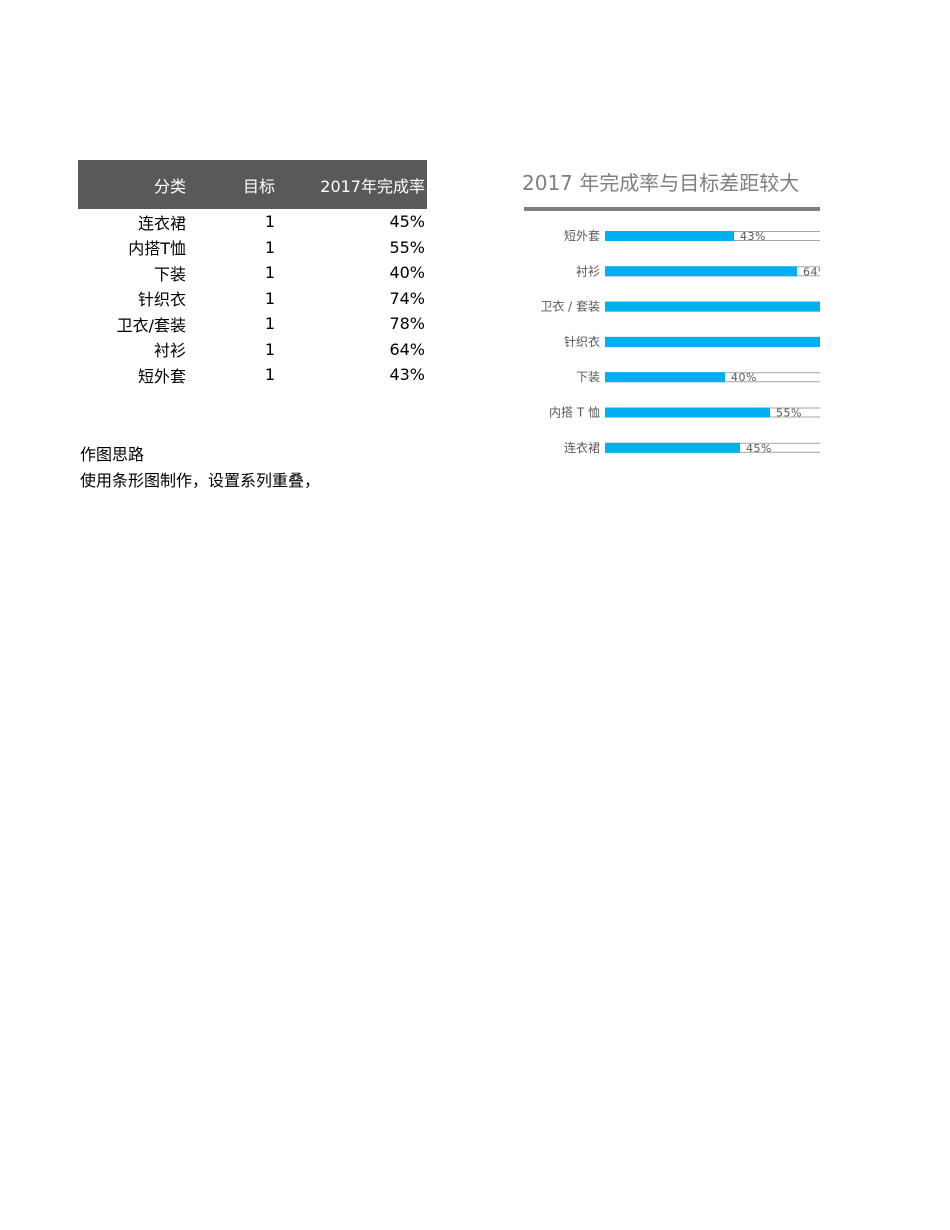 This screenshot has height=1230, width=950. I want to click on category-label: 连衣裙, so click(582, 447).